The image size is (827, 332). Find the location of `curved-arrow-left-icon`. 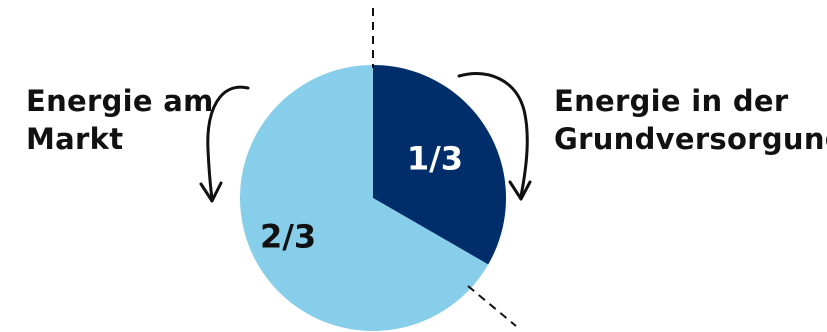

curved-arrow-left-icon is located at coordinates (224, 144).